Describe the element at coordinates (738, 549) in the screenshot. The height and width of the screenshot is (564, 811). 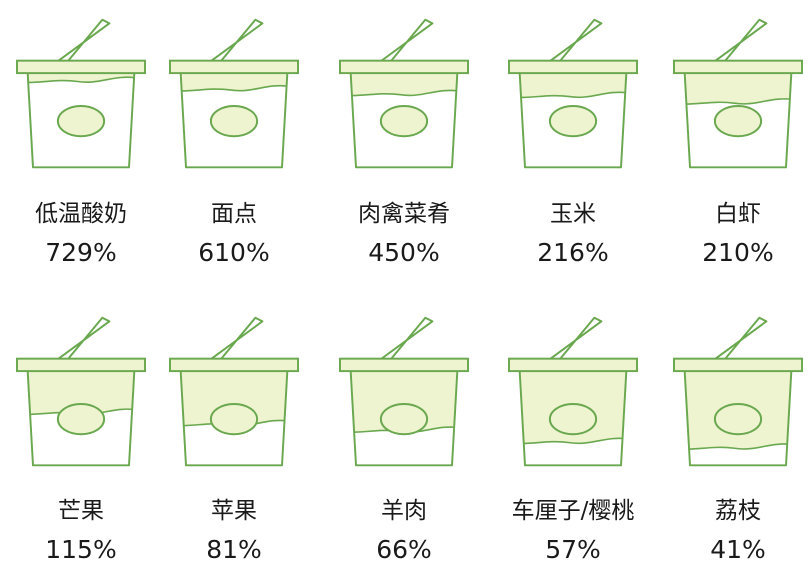
I see `value-label: 41%` at that location.